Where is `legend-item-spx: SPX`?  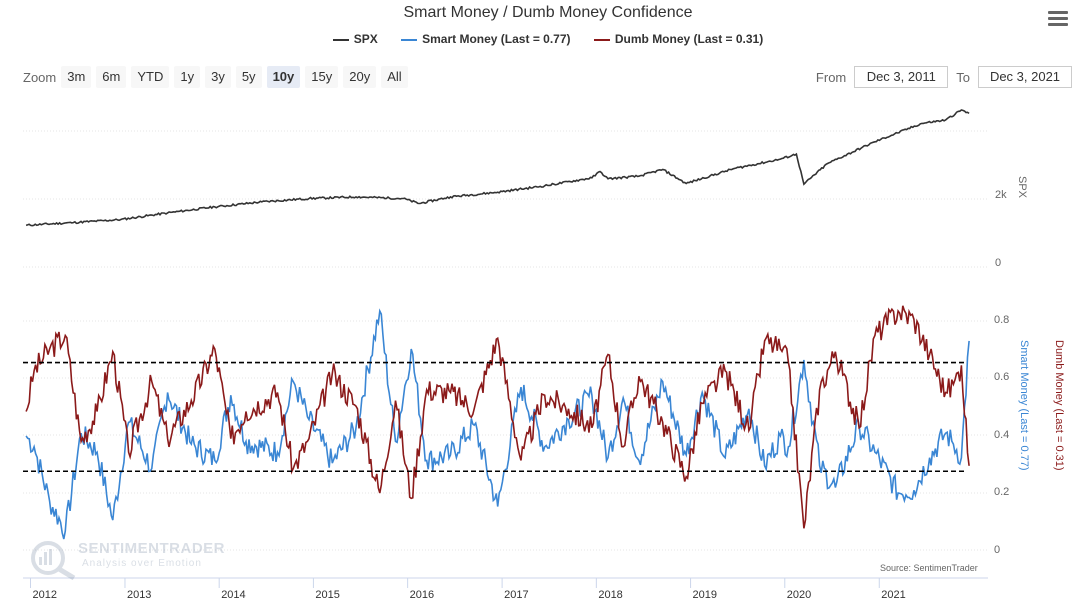 legend-item-spx: SPX is located at coordinates (355, 39).